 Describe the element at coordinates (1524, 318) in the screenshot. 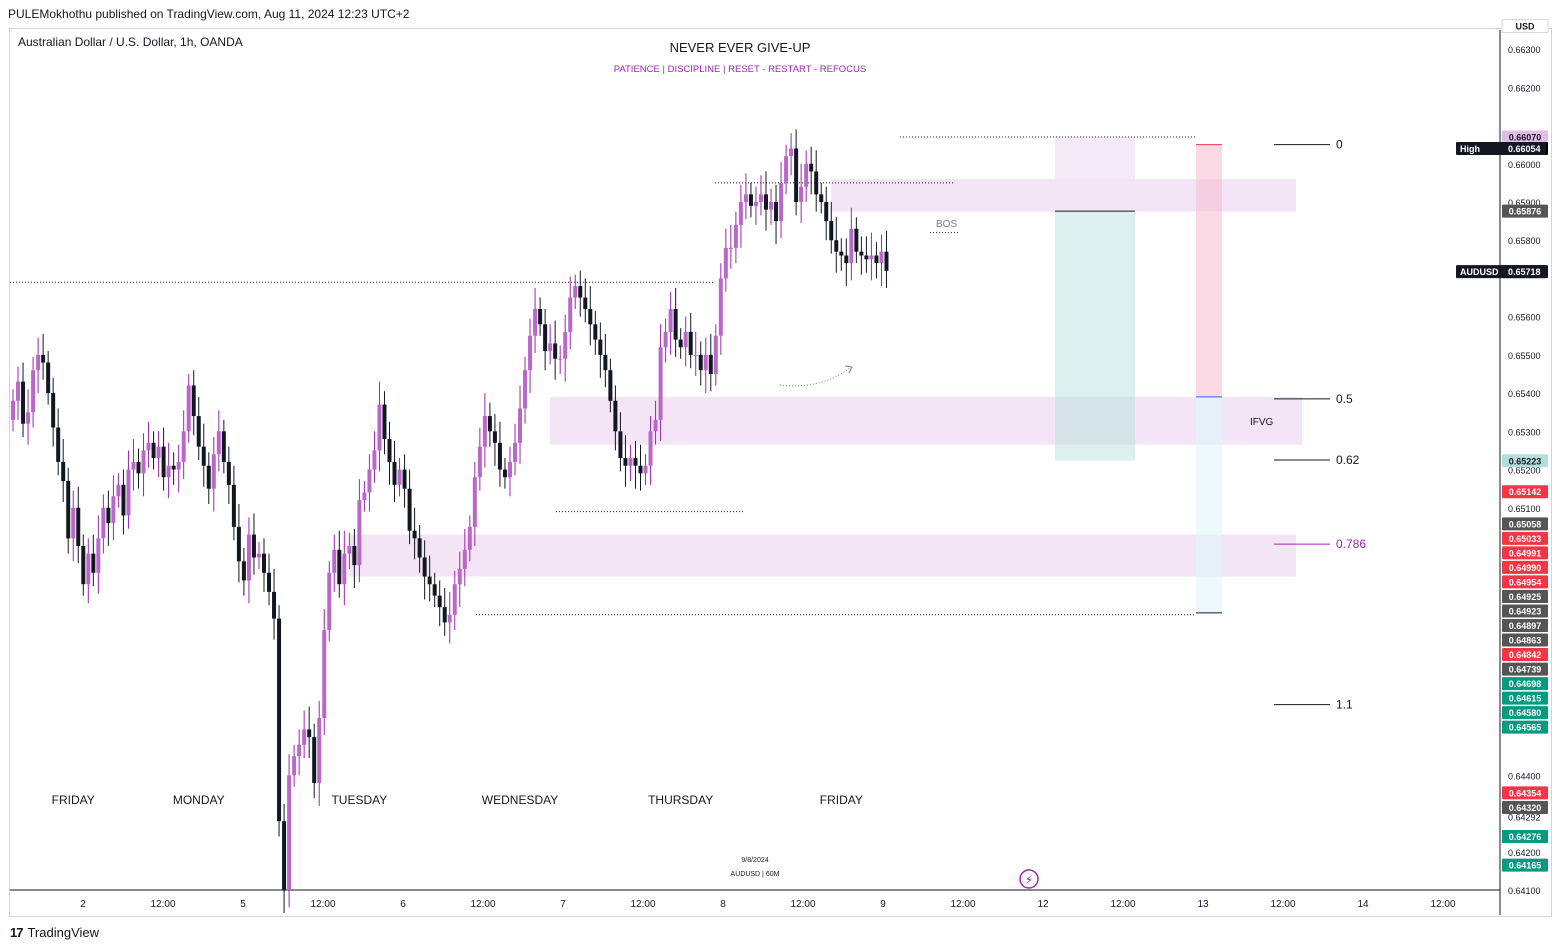

I see `y-tick-label: 0.65600` at that location.